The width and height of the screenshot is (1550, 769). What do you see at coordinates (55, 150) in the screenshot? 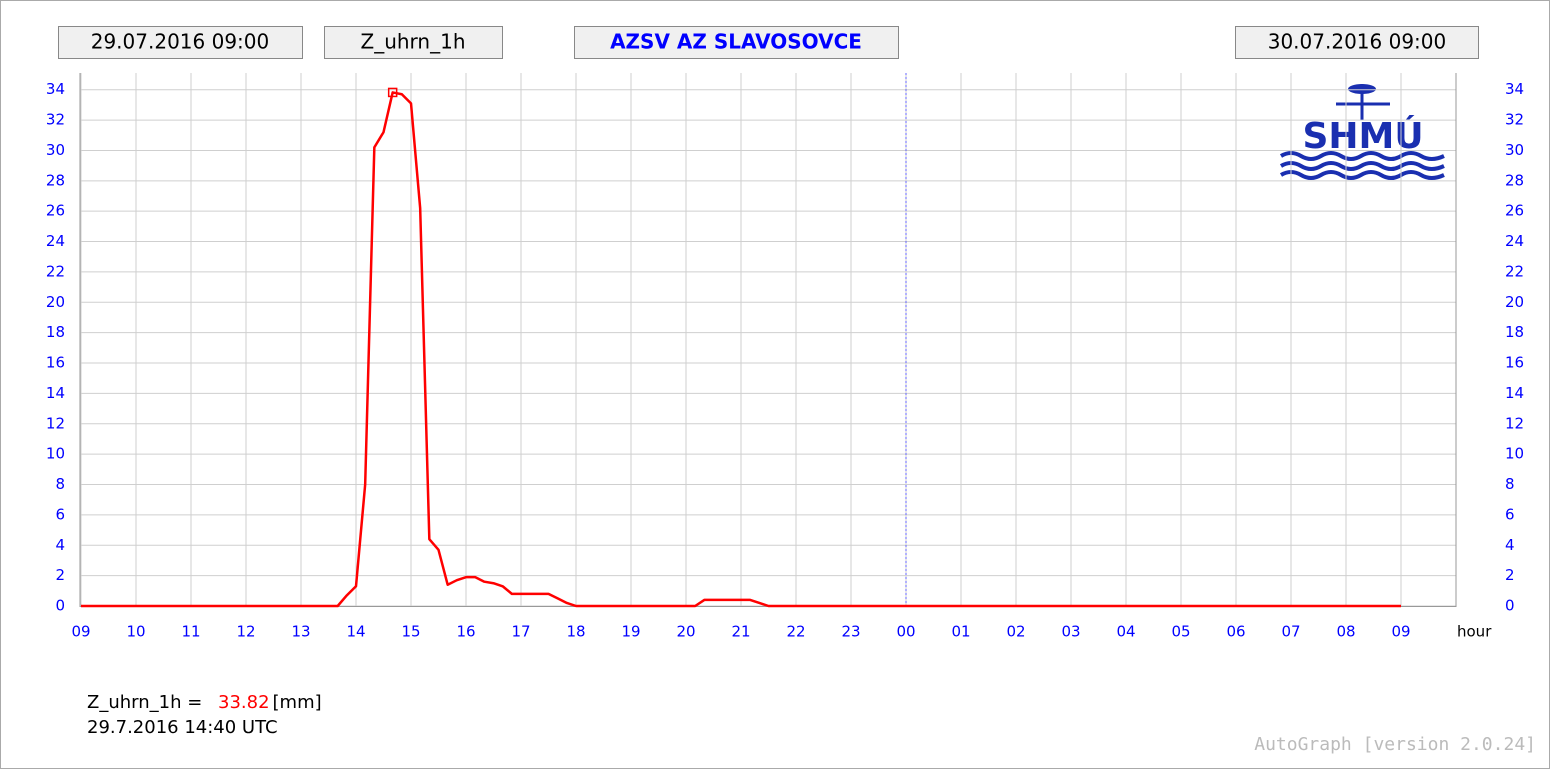
I see `y-tick-label: 30` at bounding box center [55, 150].